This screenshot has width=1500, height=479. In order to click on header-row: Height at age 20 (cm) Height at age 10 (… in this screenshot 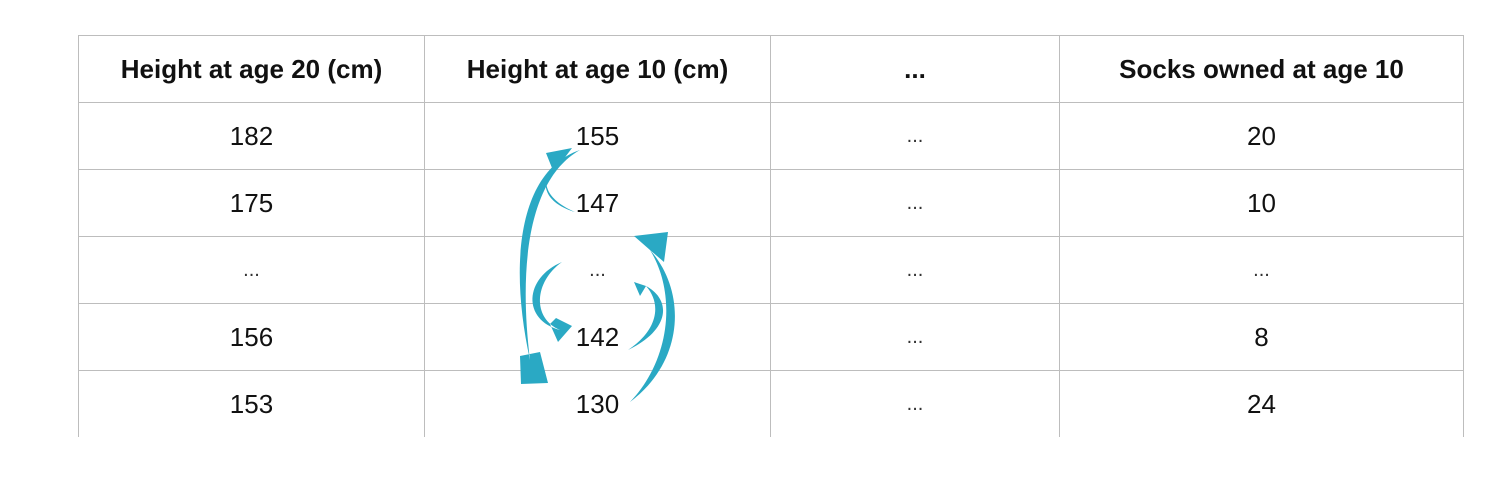, I will do `click(771, 69)`.